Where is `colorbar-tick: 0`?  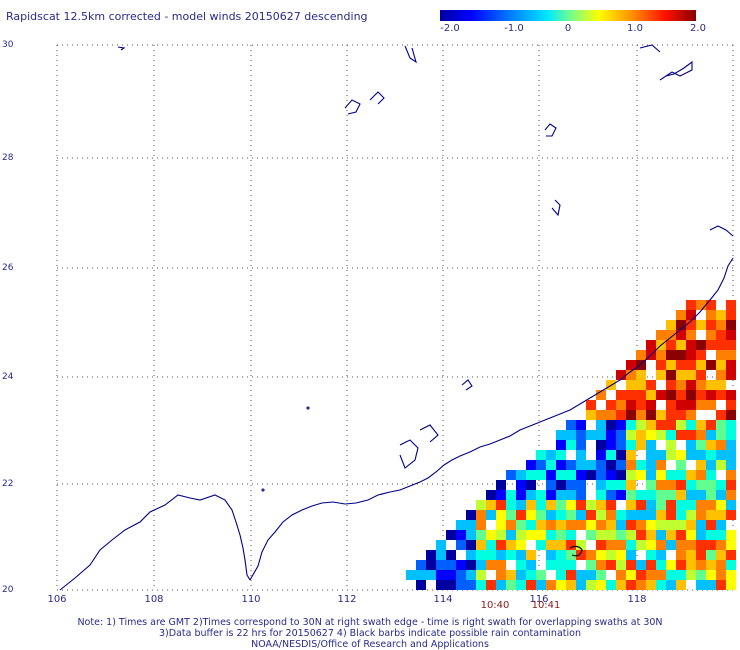
colorbar-tick: 0 is located at coordinates (568, 28).